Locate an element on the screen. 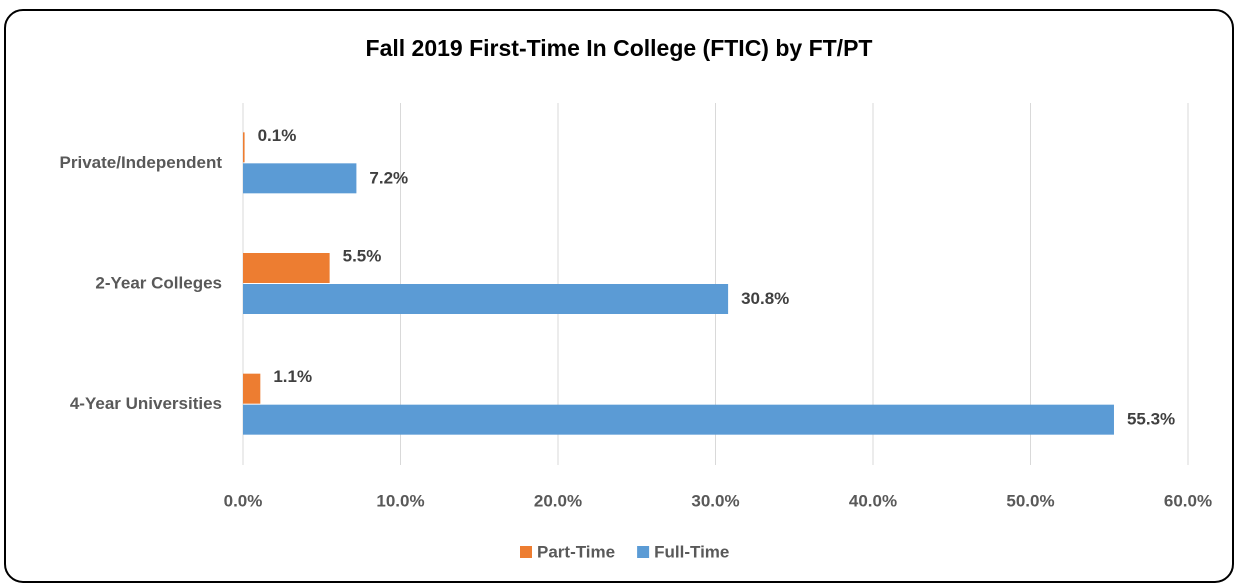 This screenshot has width=1238, height=587. y-tick-label: 4-Year Universities is located at coordinates (146, 403).